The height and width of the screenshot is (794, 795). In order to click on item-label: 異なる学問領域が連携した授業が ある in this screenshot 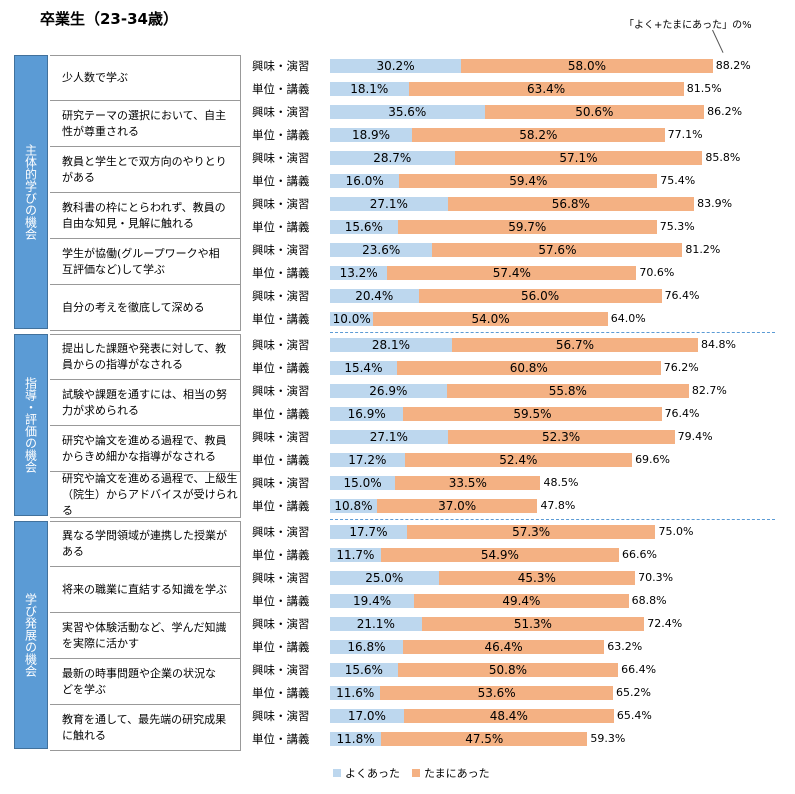, I will do `click(145, 544)`.